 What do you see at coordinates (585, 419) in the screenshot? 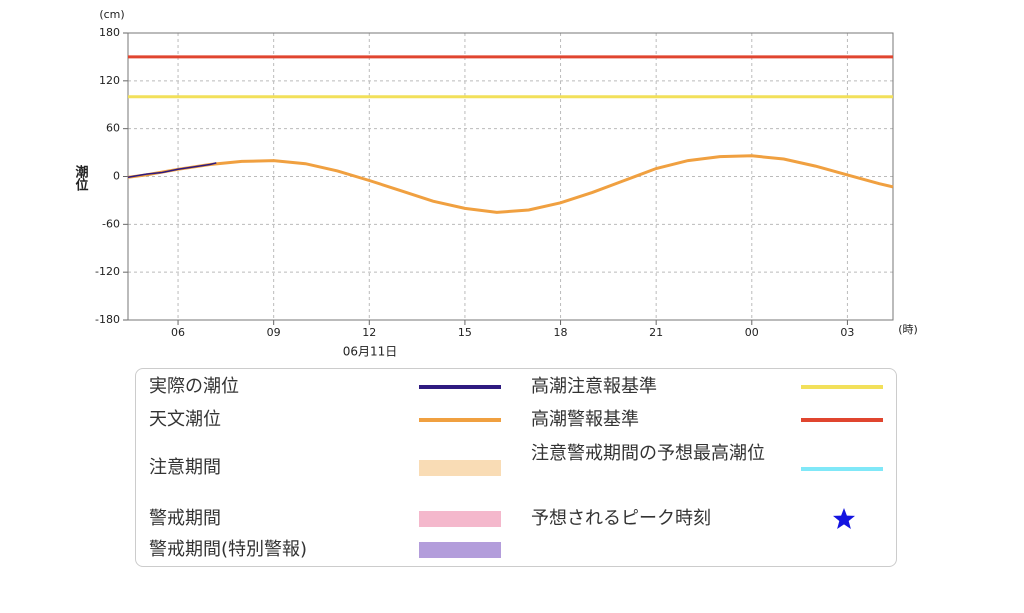
I see `legend-label: 高潮警報基準` at bounding box center [585, 419].